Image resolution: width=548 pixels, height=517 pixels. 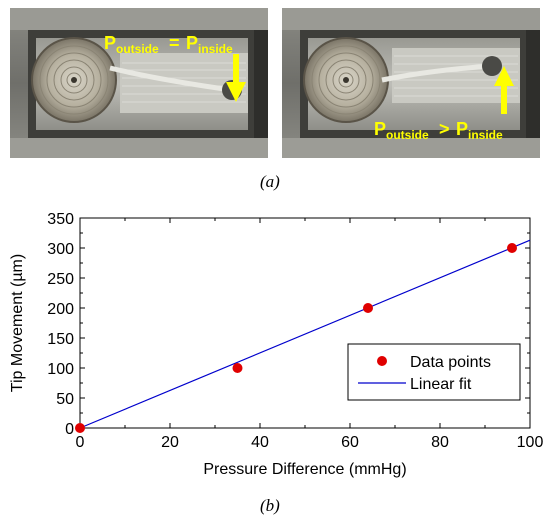 What do you see at coordinates (60, 369) in the screenshot?
I see `y-tick-label: 100` at bounding box center [60, 369].